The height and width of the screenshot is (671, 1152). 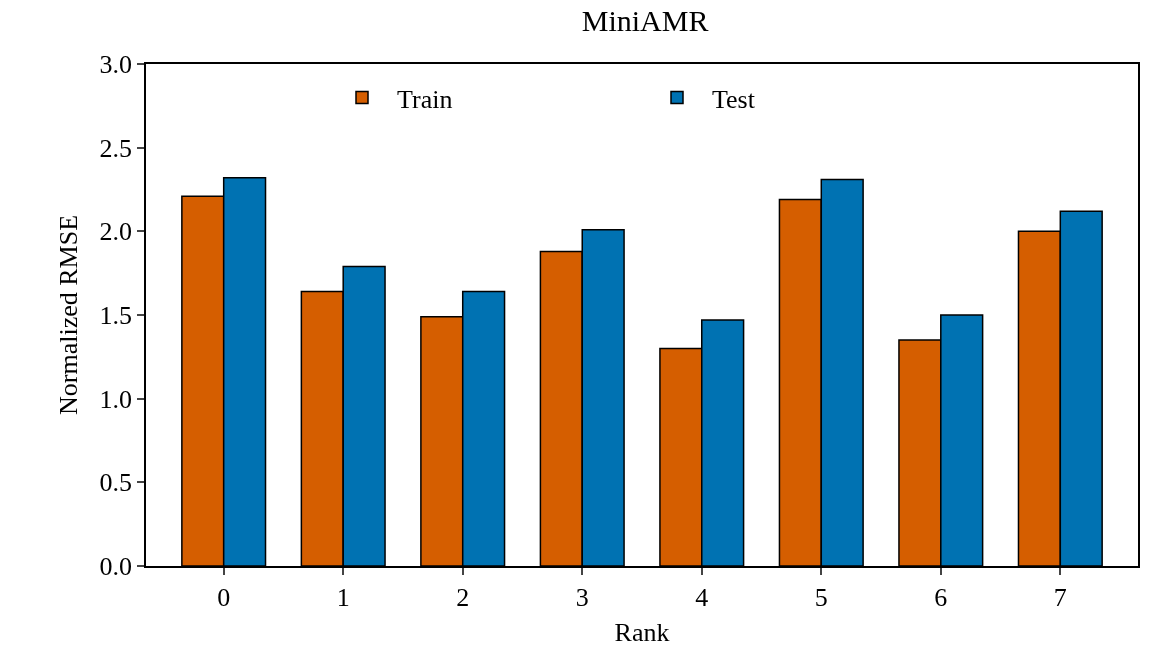 I want to click on x-tick-label: 4, so click(x=702, y=597).